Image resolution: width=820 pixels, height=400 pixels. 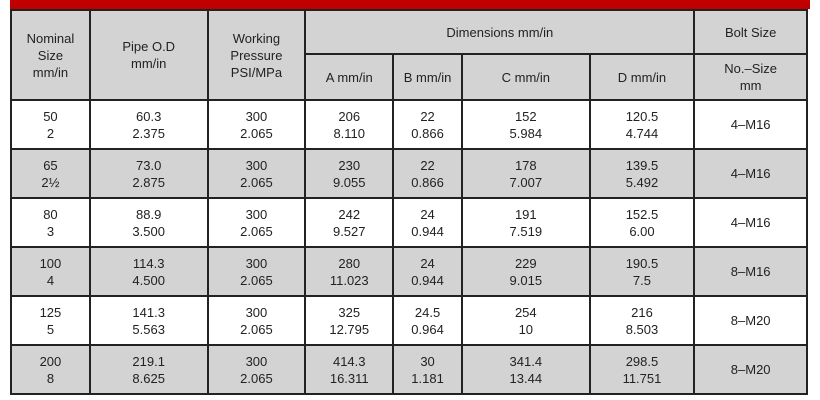 What do you see at coordinates (750, 271) in the screenshot?
I see `cell-bolt: 8–M16` at bounding box center [750, 271].